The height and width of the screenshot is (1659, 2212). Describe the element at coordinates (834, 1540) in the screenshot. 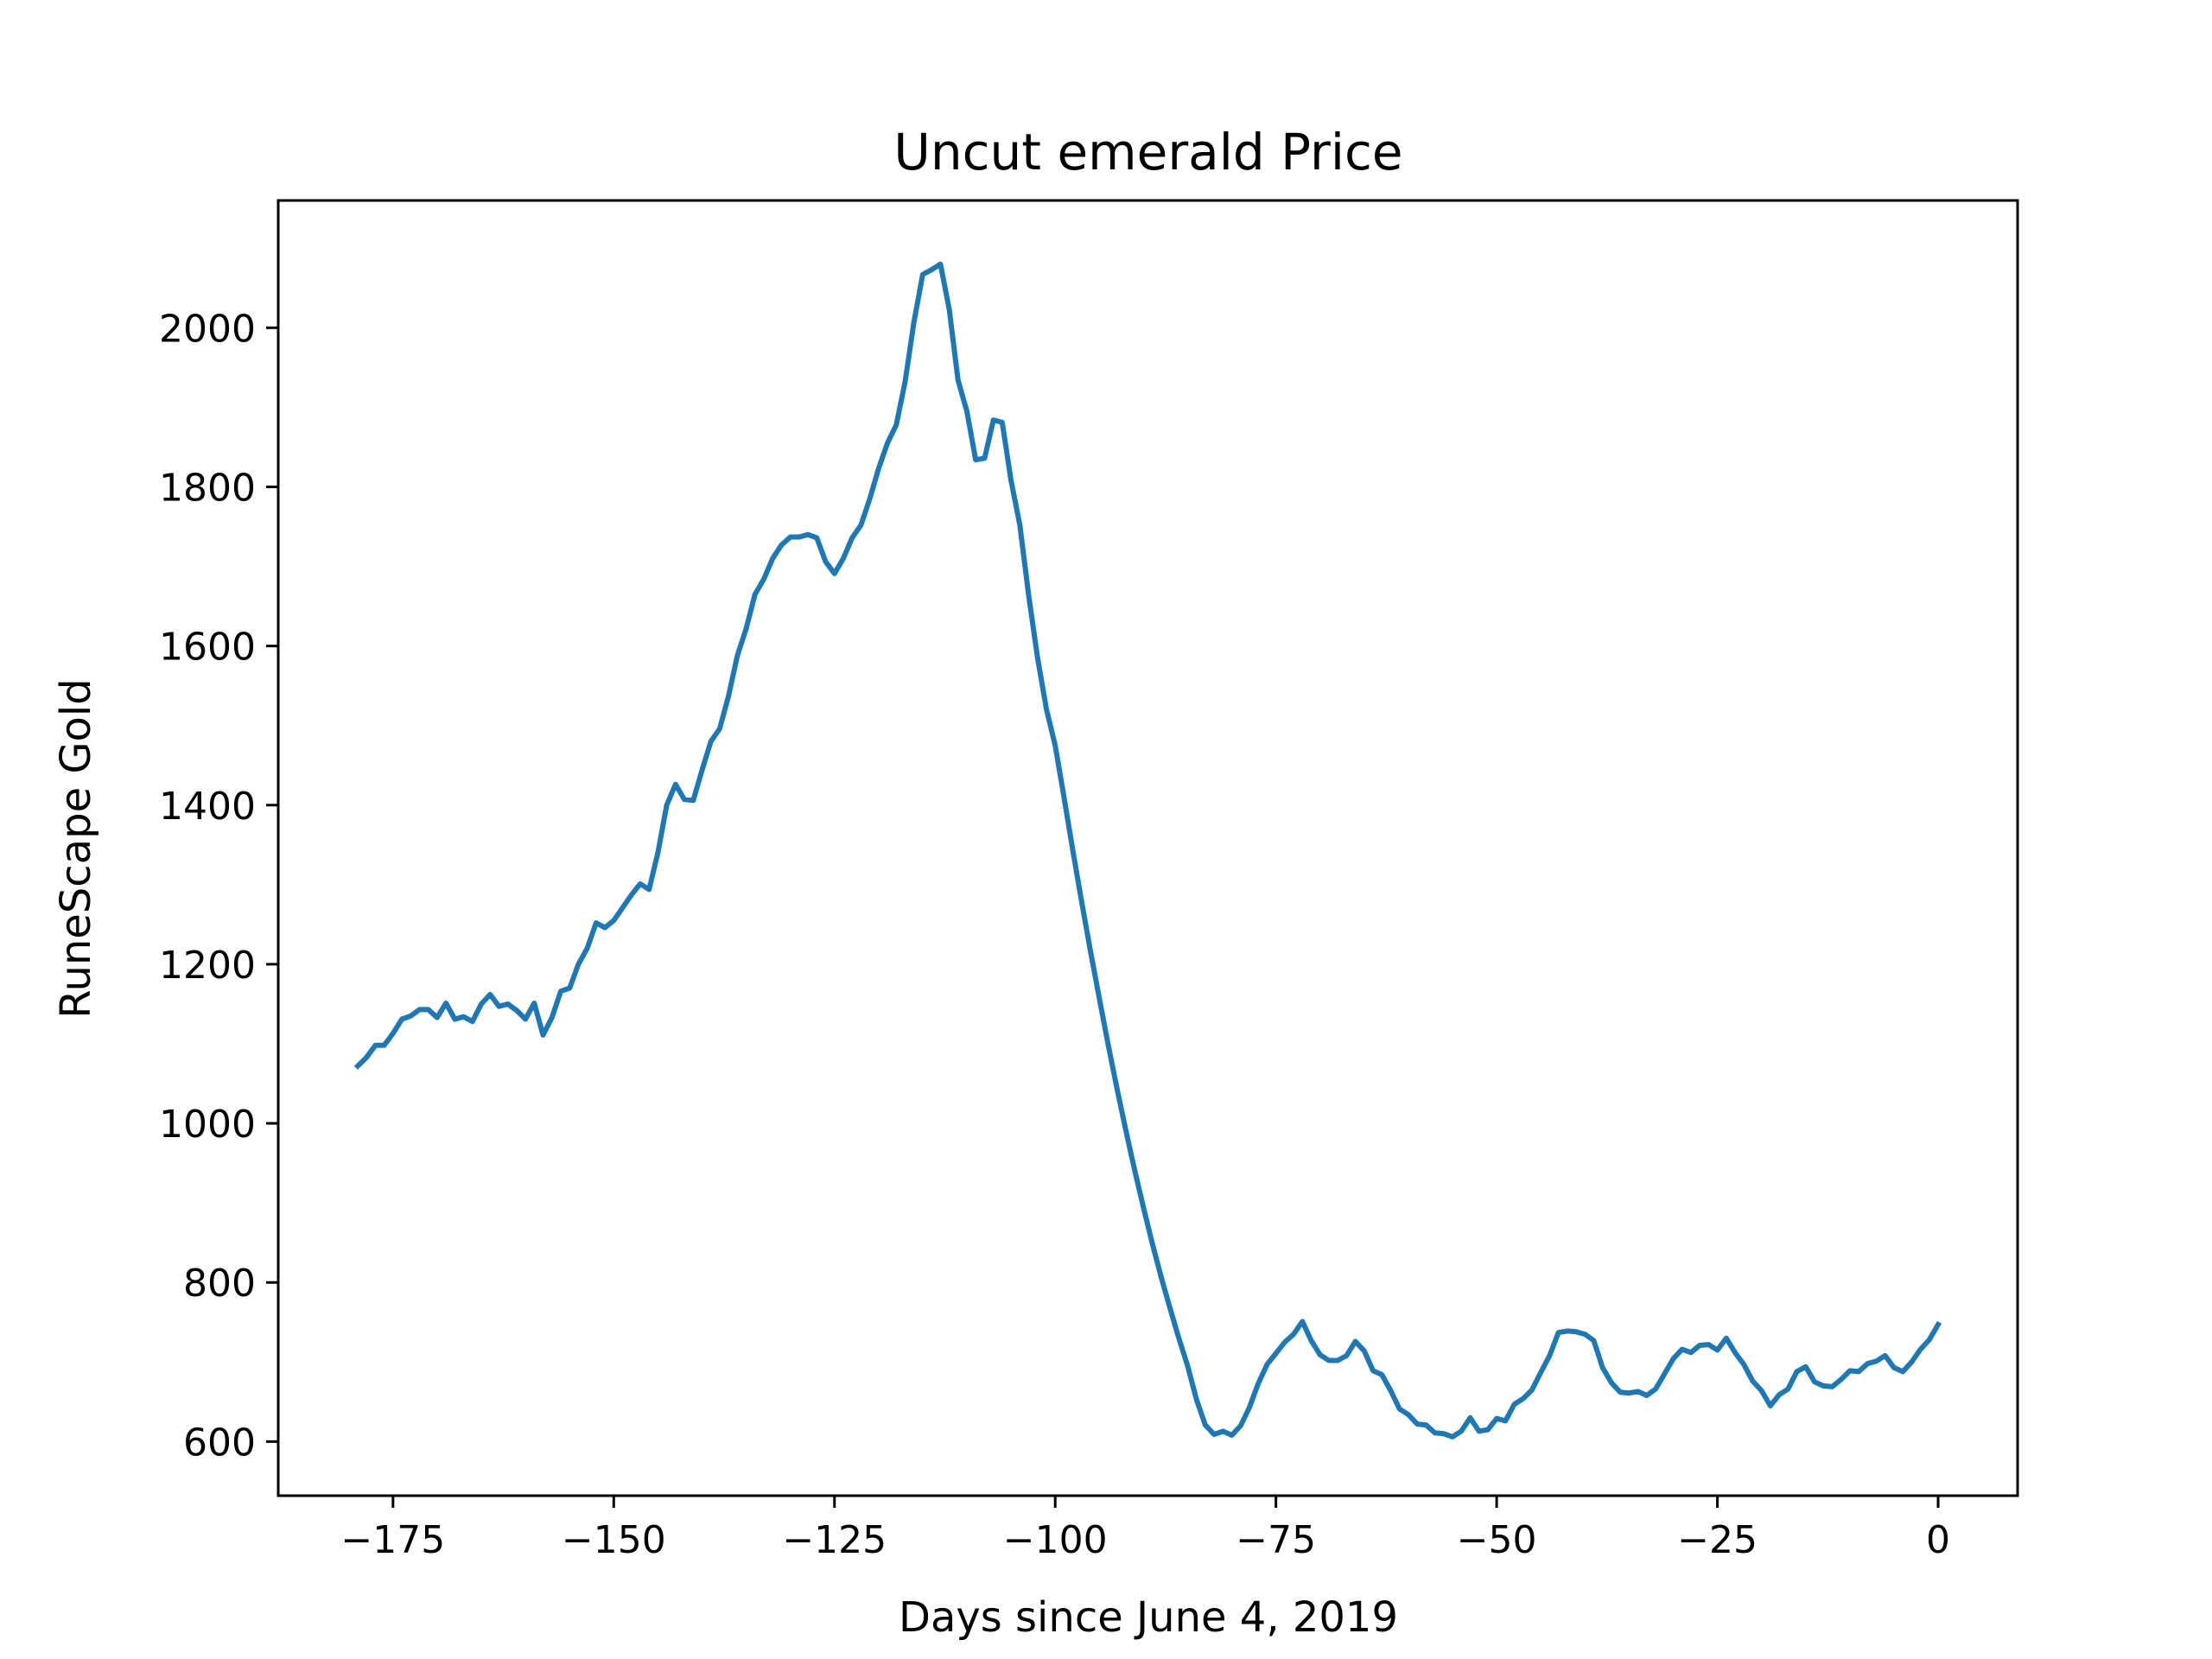

I see `x-tick-label: −125` at that location.